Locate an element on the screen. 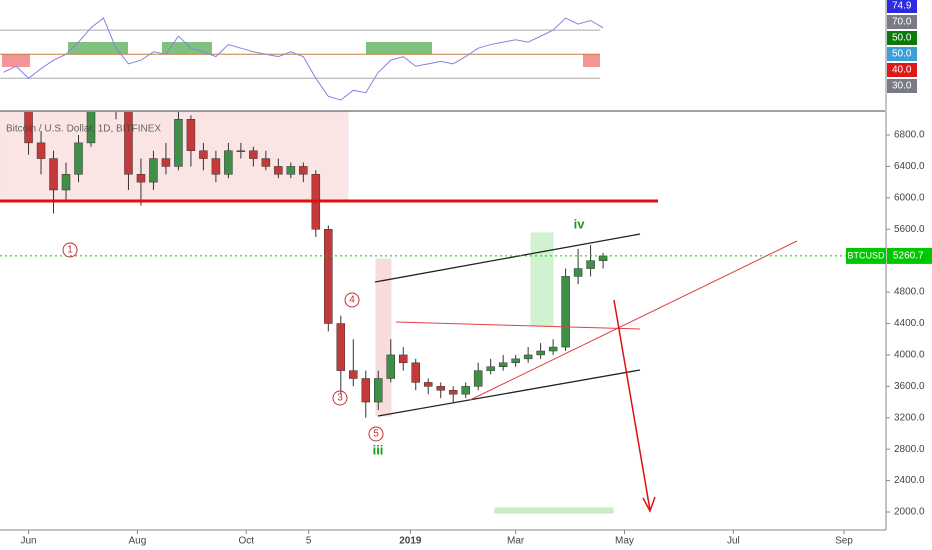 The image size is (932, 550). y-tick-label: 3600.0 is located at coordinates (909, 386).